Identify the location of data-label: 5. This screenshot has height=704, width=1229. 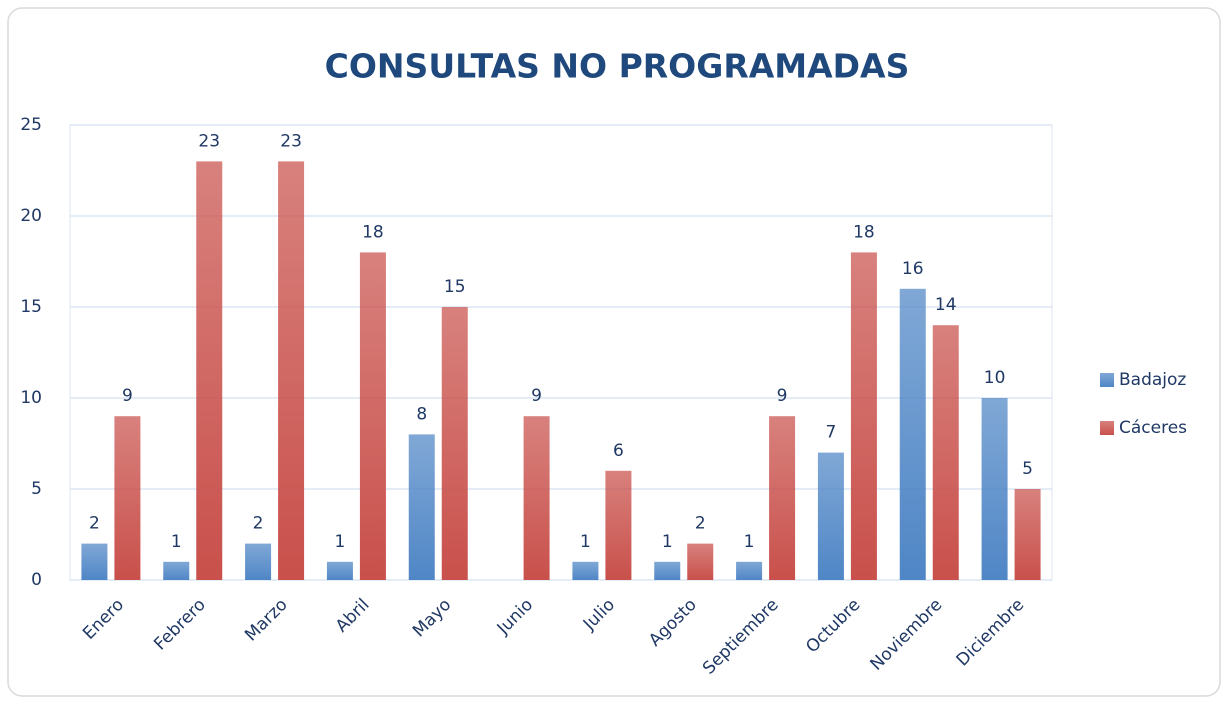
(1027, 469).